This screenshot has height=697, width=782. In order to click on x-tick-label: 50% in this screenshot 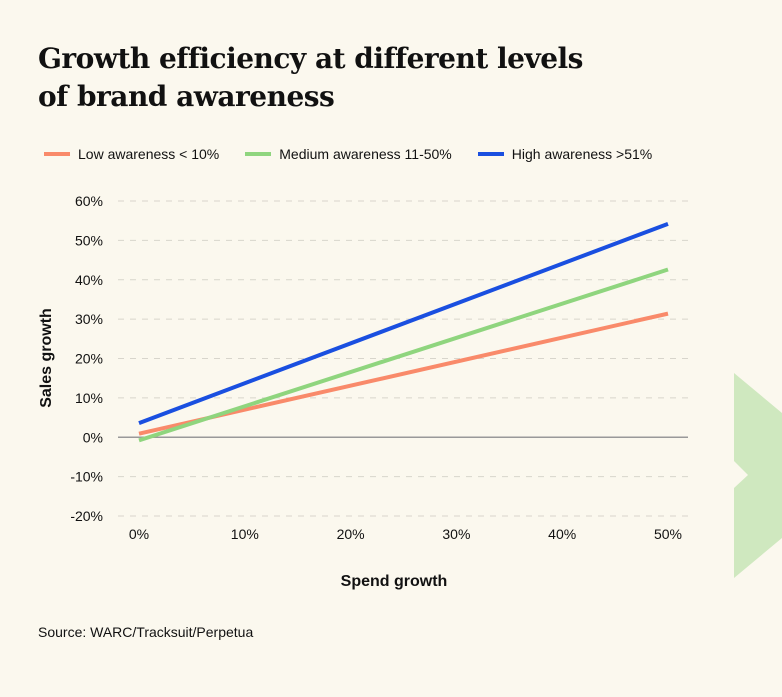, I will do `click(668, 534)`.